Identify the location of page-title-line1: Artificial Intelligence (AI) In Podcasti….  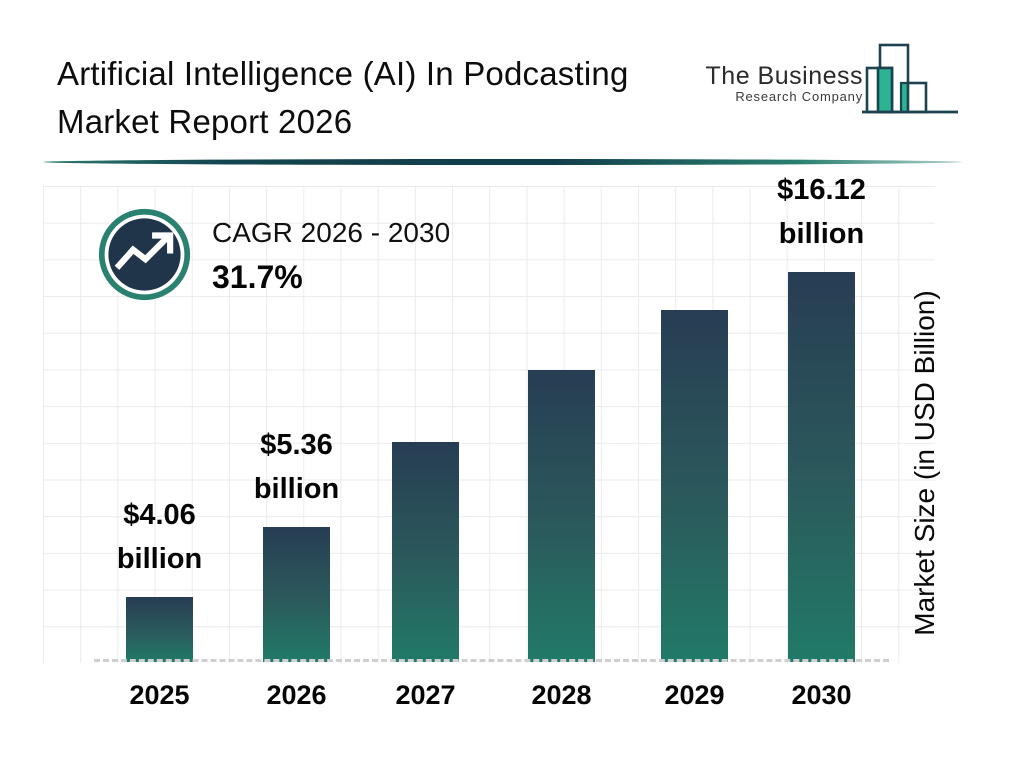
(343, 73).